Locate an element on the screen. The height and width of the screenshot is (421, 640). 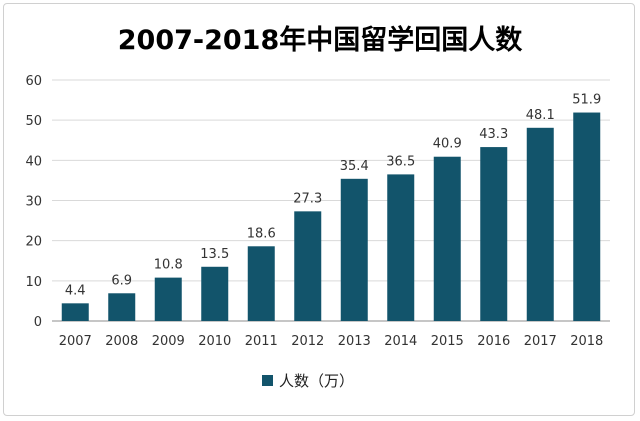
legend-swatch is located at coordinates (267, 380).